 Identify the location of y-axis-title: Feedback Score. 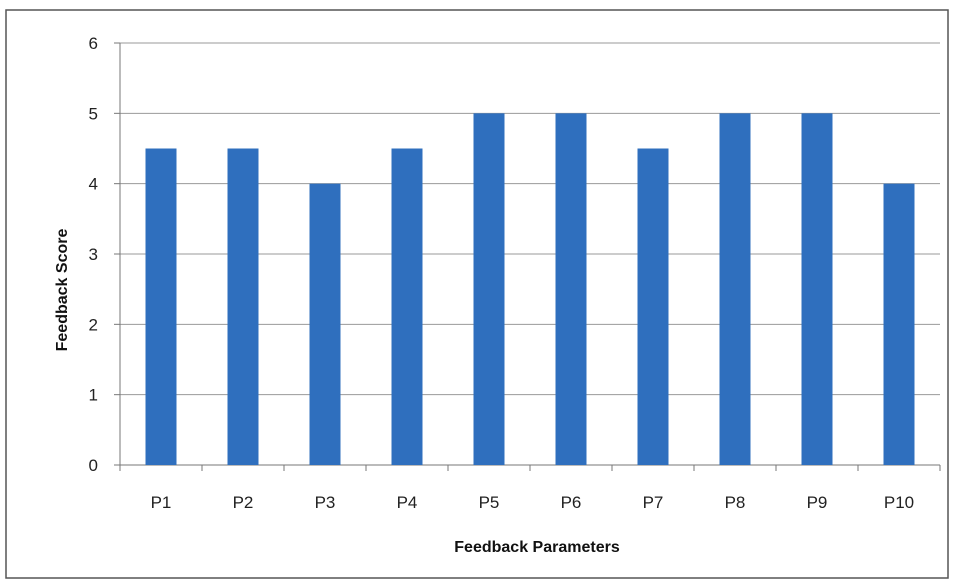
(62, 290).